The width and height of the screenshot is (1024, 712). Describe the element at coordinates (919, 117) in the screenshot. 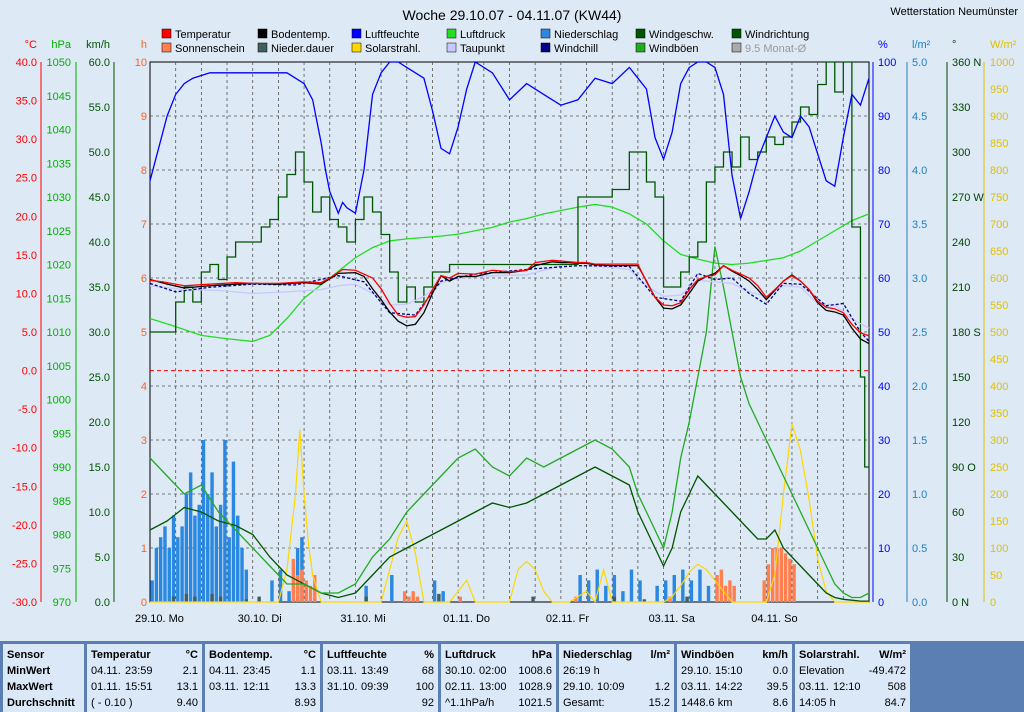

I see `rain-axis-tick: 4.5` at that location.